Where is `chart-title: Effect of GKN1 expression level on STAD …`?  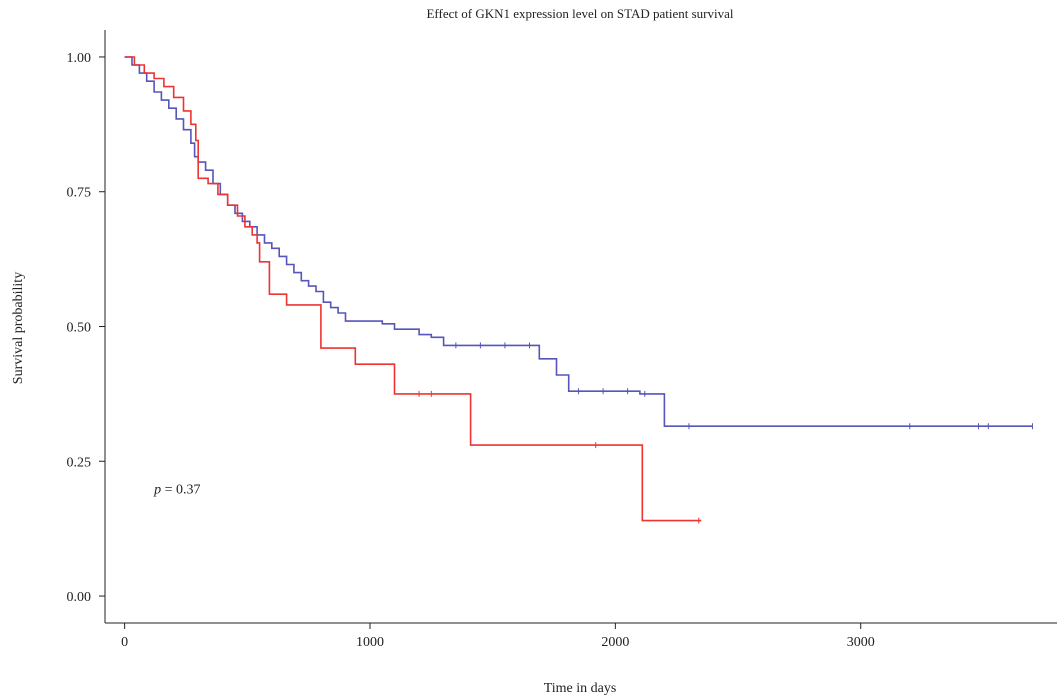
chart-title: Effect of GKN1 expression level on STAD … is located at coordinates (579, 13).